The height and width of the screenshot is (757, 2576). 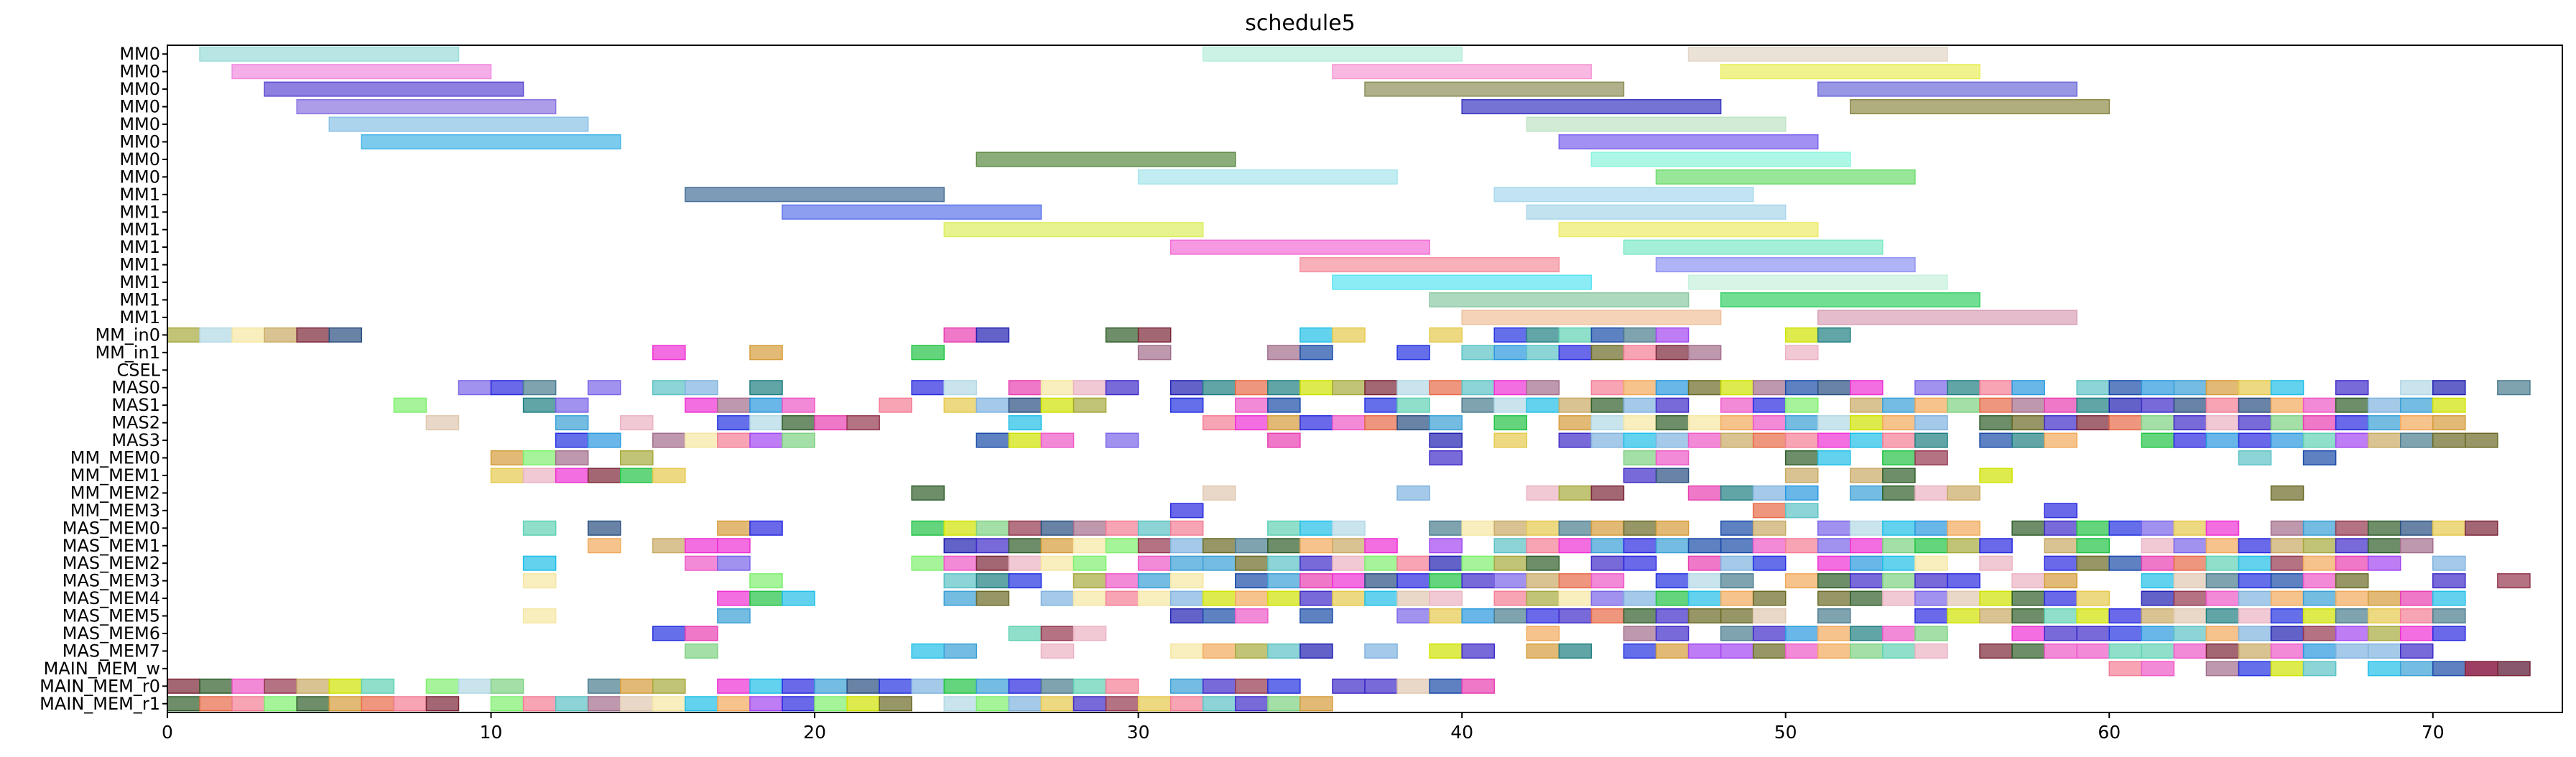 What do you see at coordinates (1138, 733) in the screenshot?
I see `x-tick-label: 30` at bounding box center [1138, 733].